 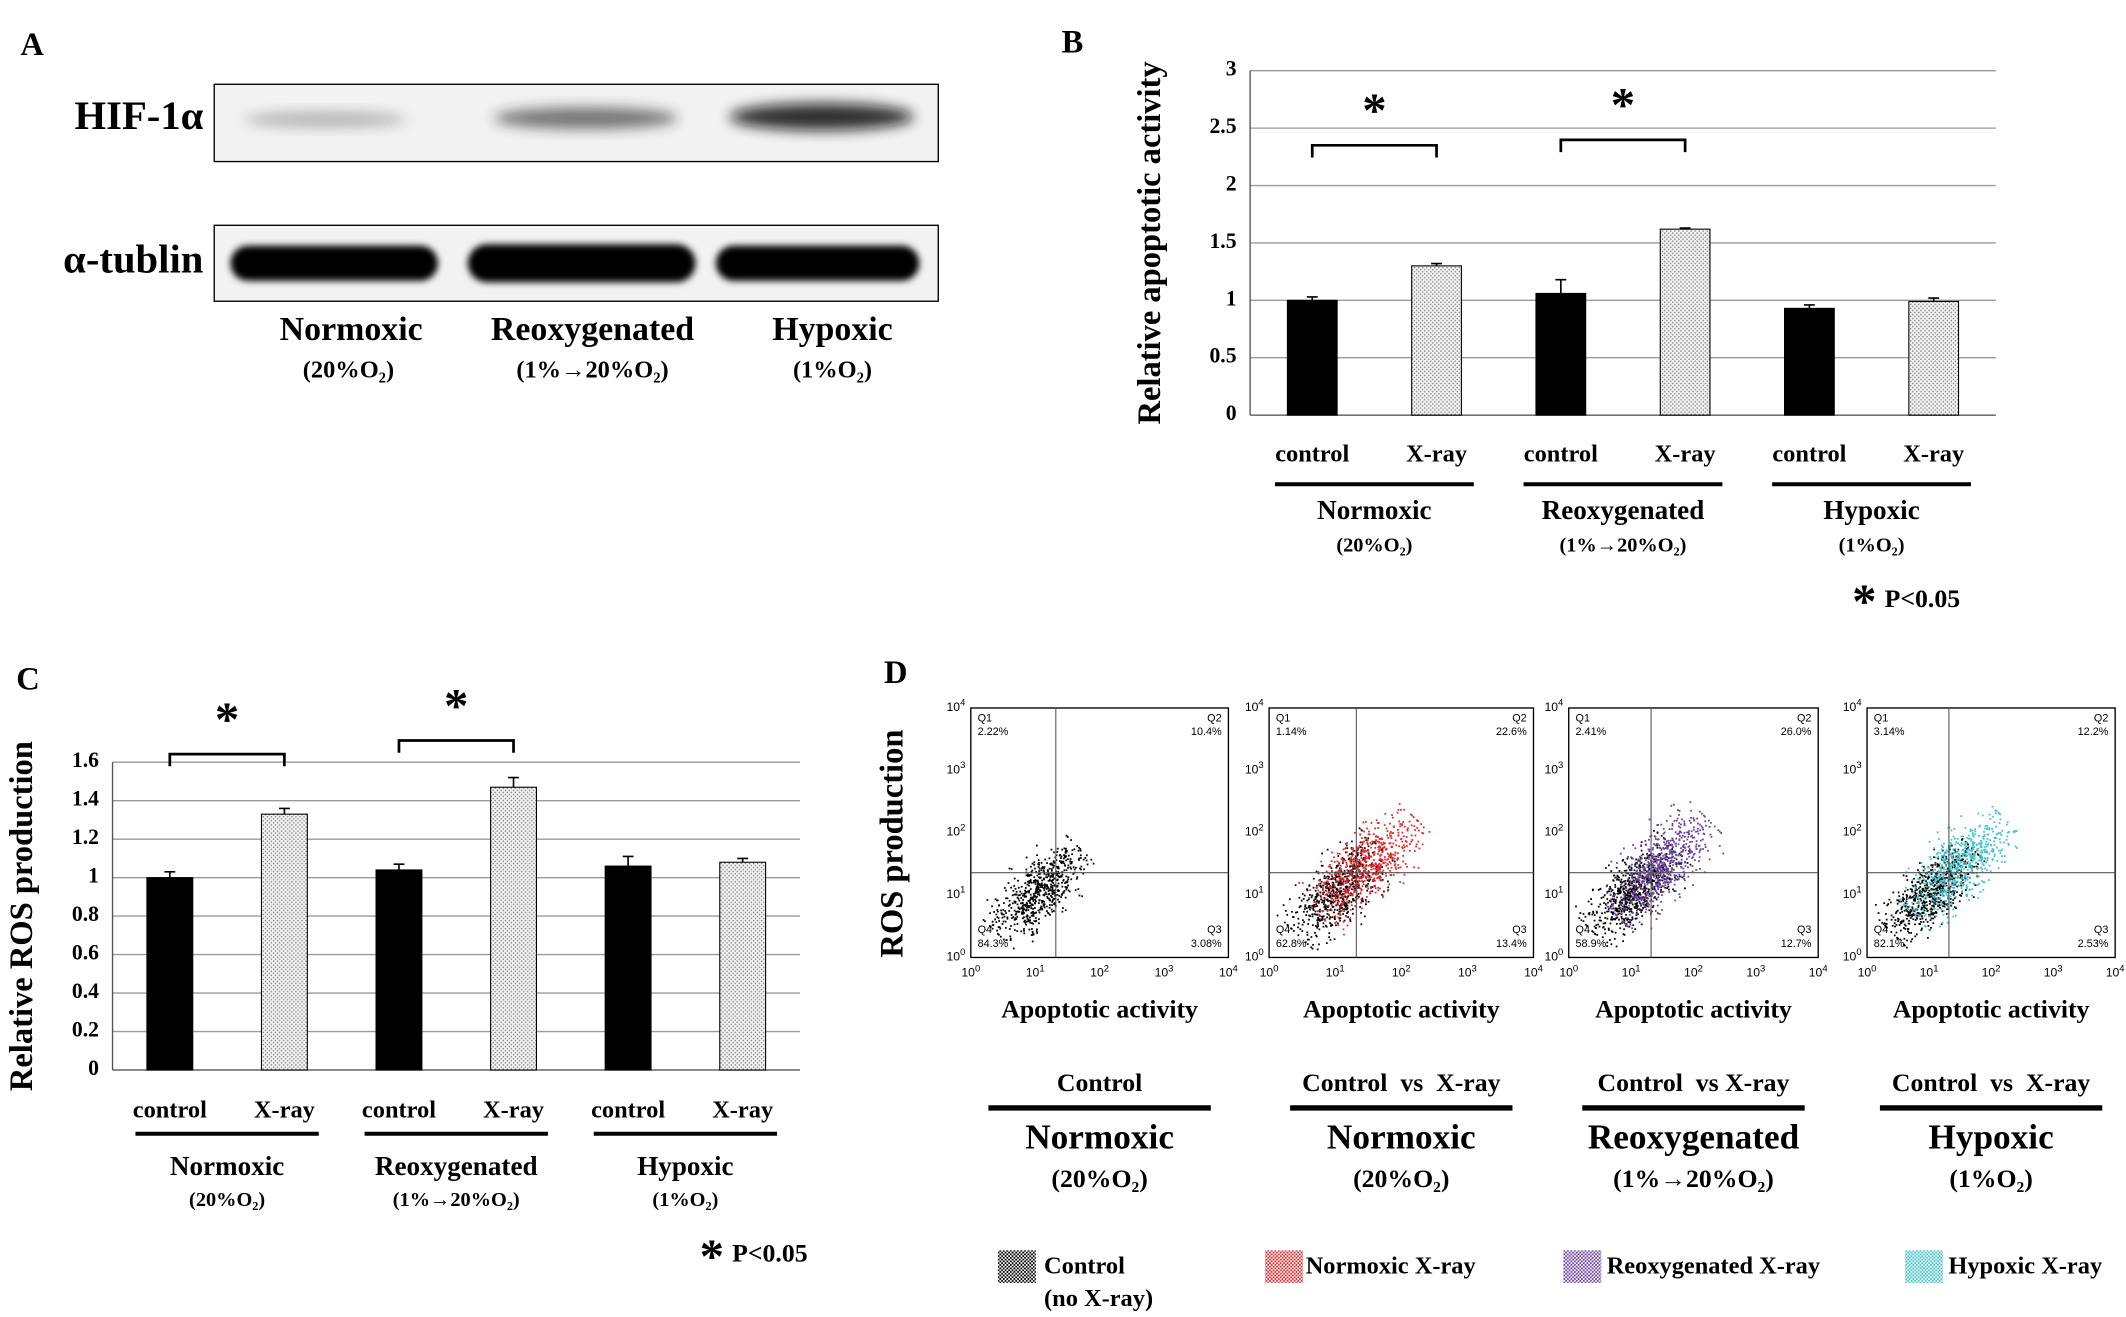 I want to click on x-tick-label: 102, so click(x=1991, y=971).